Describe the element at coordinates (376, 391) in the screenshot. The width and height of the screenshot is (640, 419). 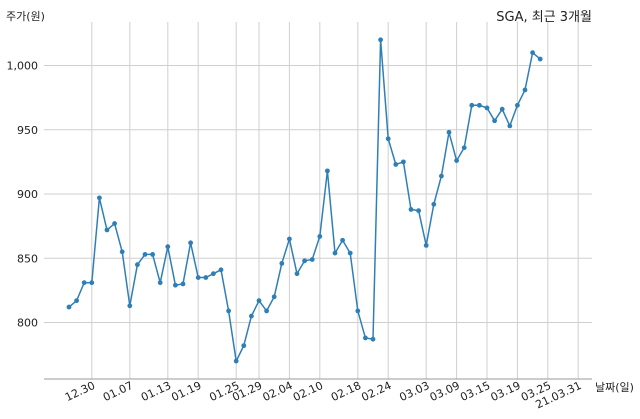
I see `x-tick-label: 02.24` at that location.